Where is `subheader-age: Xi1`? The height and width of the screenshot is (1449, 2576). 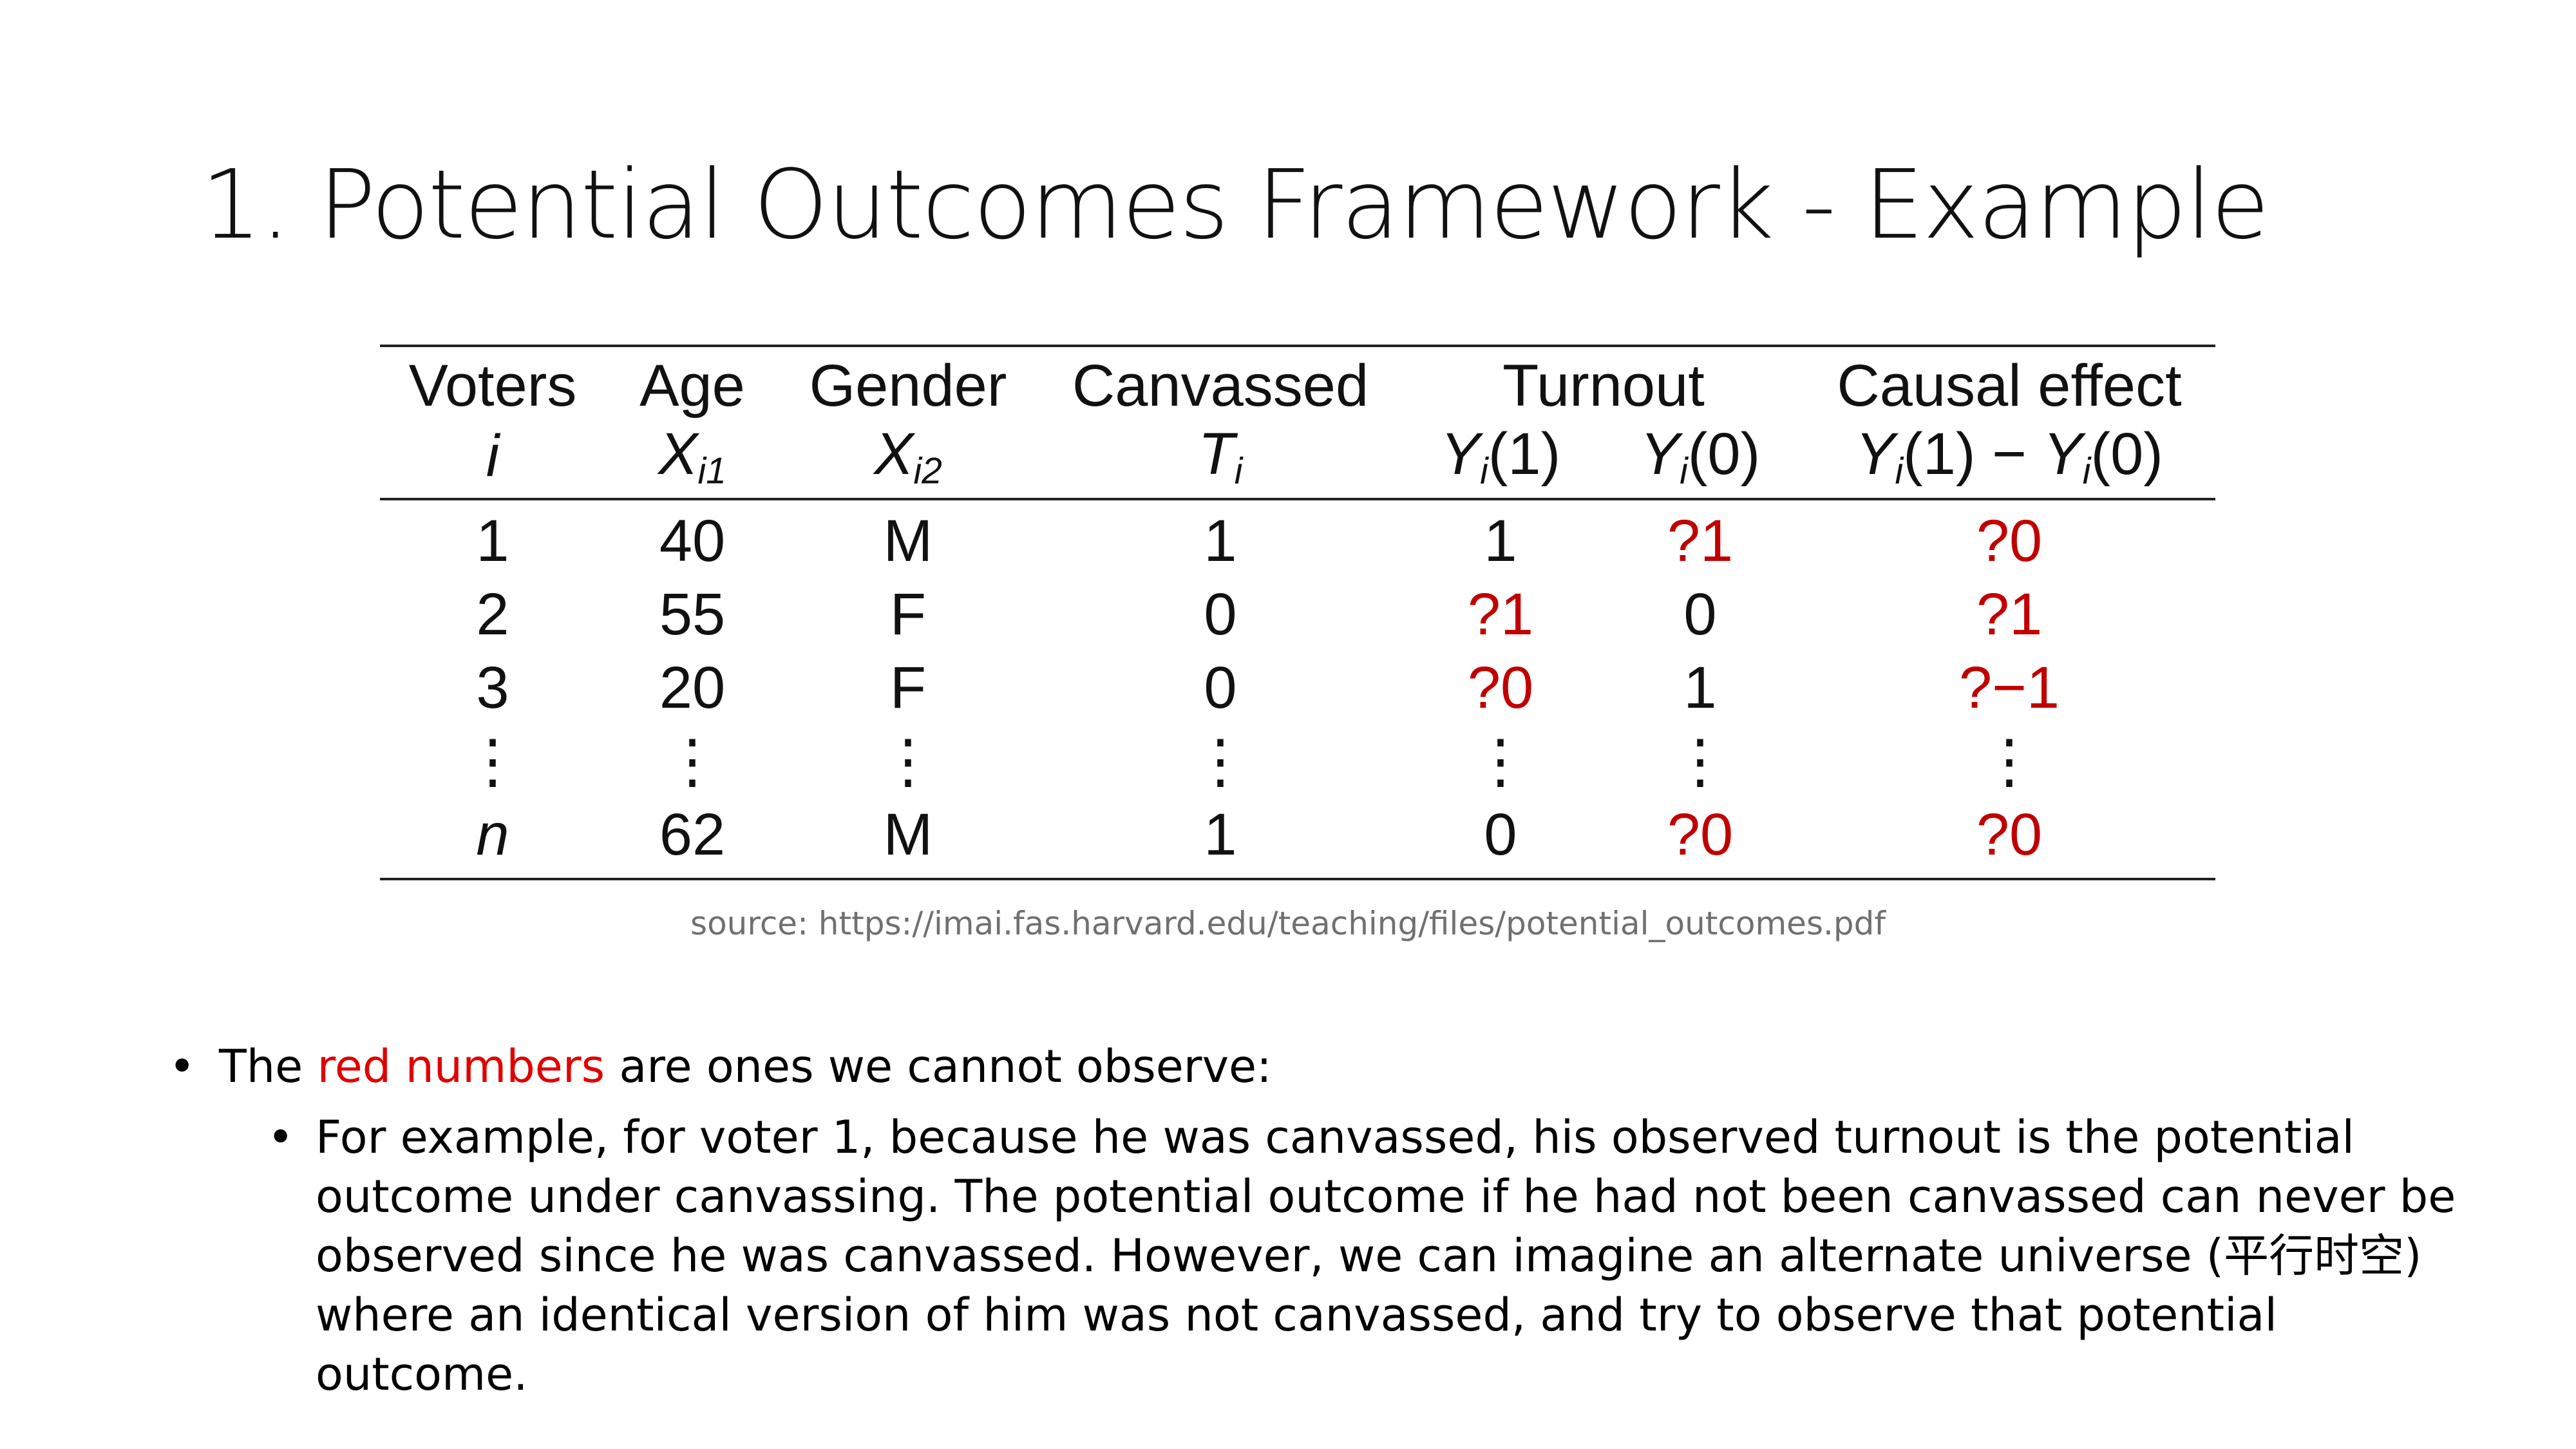 subheader-age: Xi1 is located at coordinates (692, 460).